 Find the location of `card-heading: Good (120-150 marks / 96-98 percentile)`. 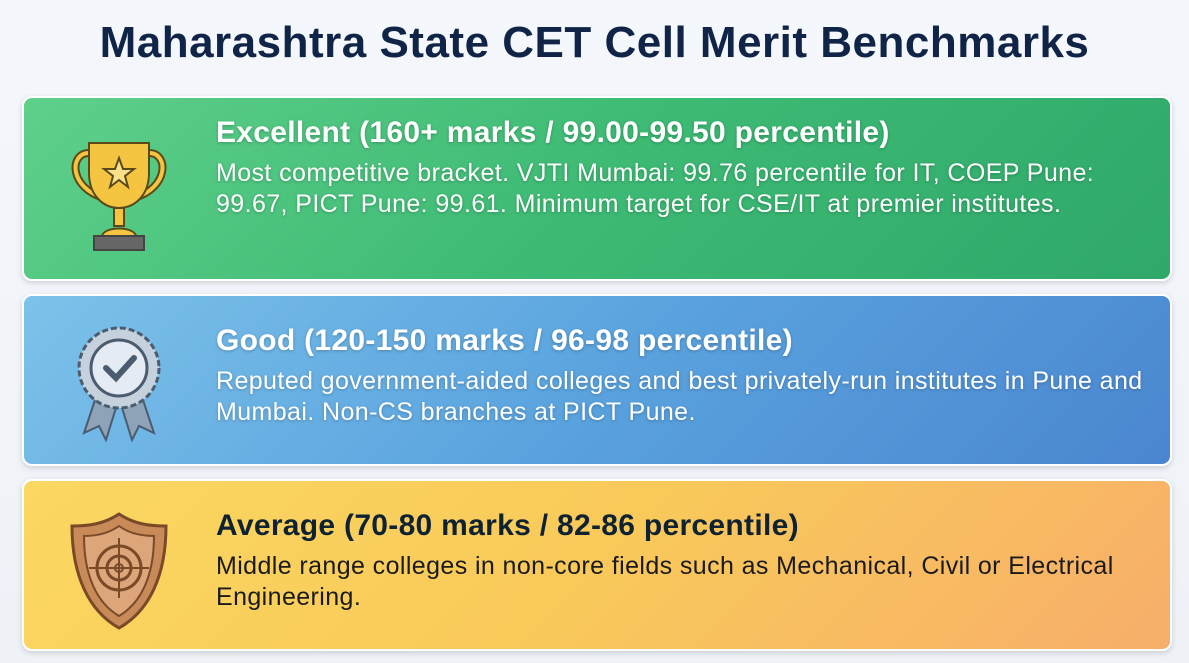

card-heading: Good (120-150 marks / 96-98 percentile) is located at coordinates (504, 340).